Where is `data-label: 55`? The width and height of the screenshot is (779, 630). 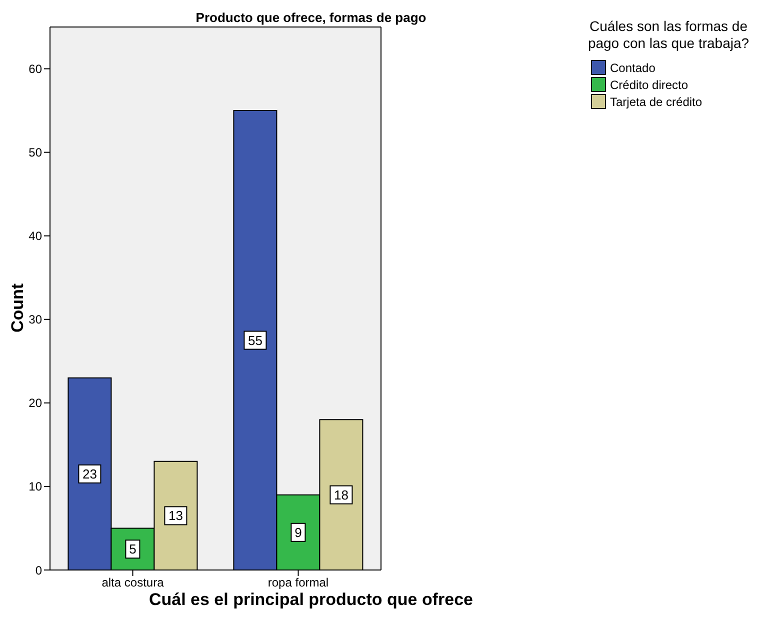
data-label: 55 is located at coordinates (255, 340).